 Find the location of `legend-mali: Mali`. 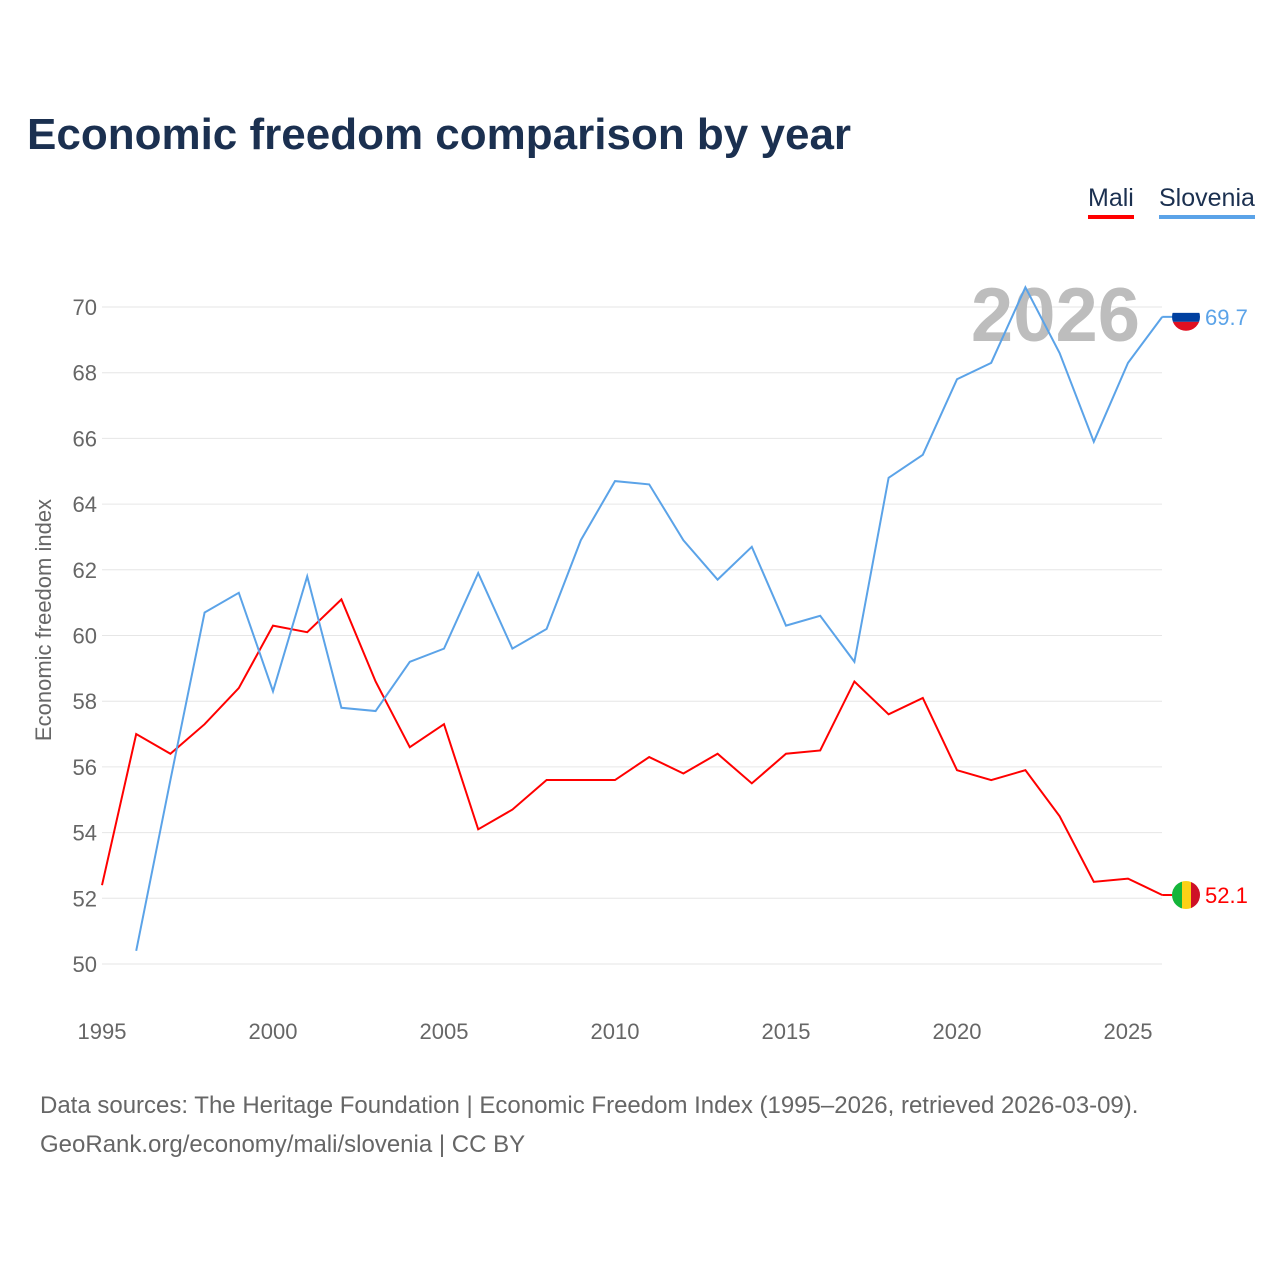

legend-mali: Mali is located at coordinates (1111, 201).